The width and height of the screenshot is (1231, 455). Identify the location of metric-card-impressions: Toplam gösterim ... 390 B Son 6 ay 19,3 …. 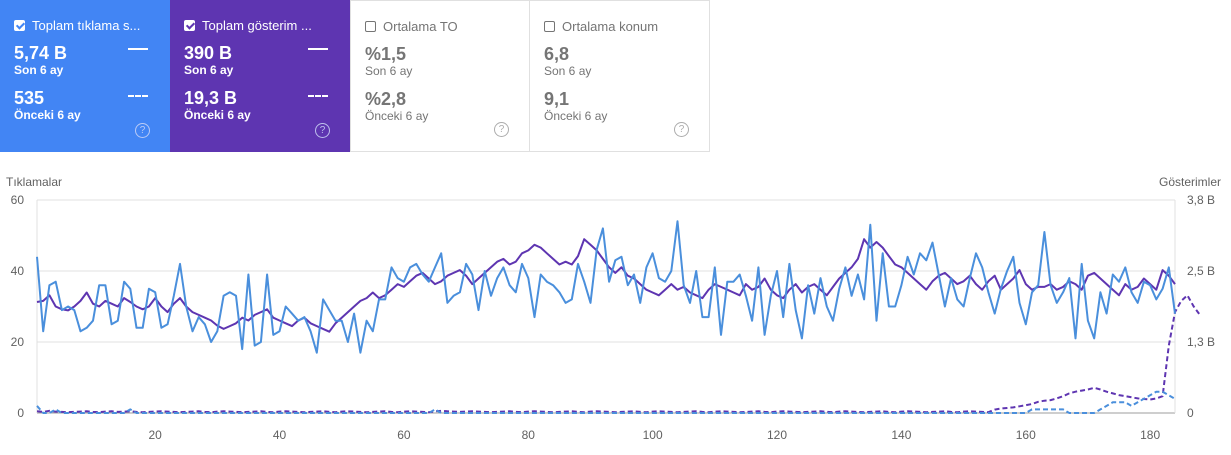
(260, 76).